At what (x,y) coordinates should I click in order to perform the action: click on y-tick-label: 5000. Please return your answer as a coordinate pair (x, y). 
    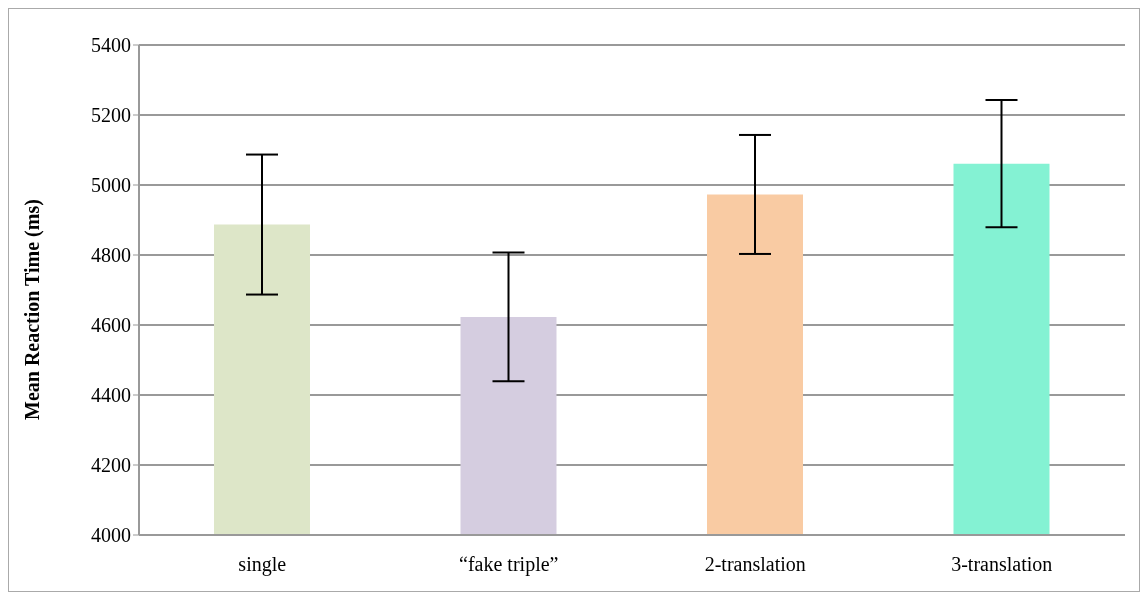
    Looking at the image, I should click on (111, 185).